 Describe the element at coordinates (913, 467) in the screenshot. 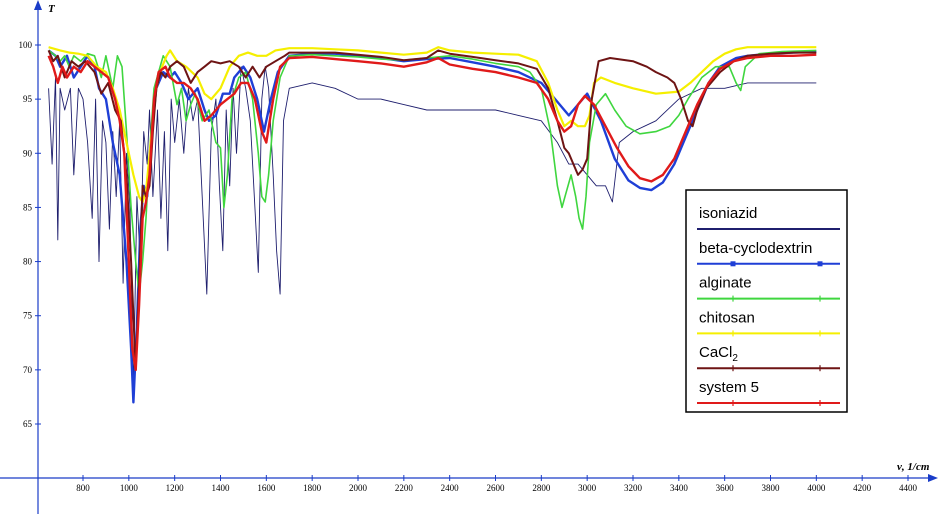

I see `x-axis-title: ν, 1/cm` at that location.